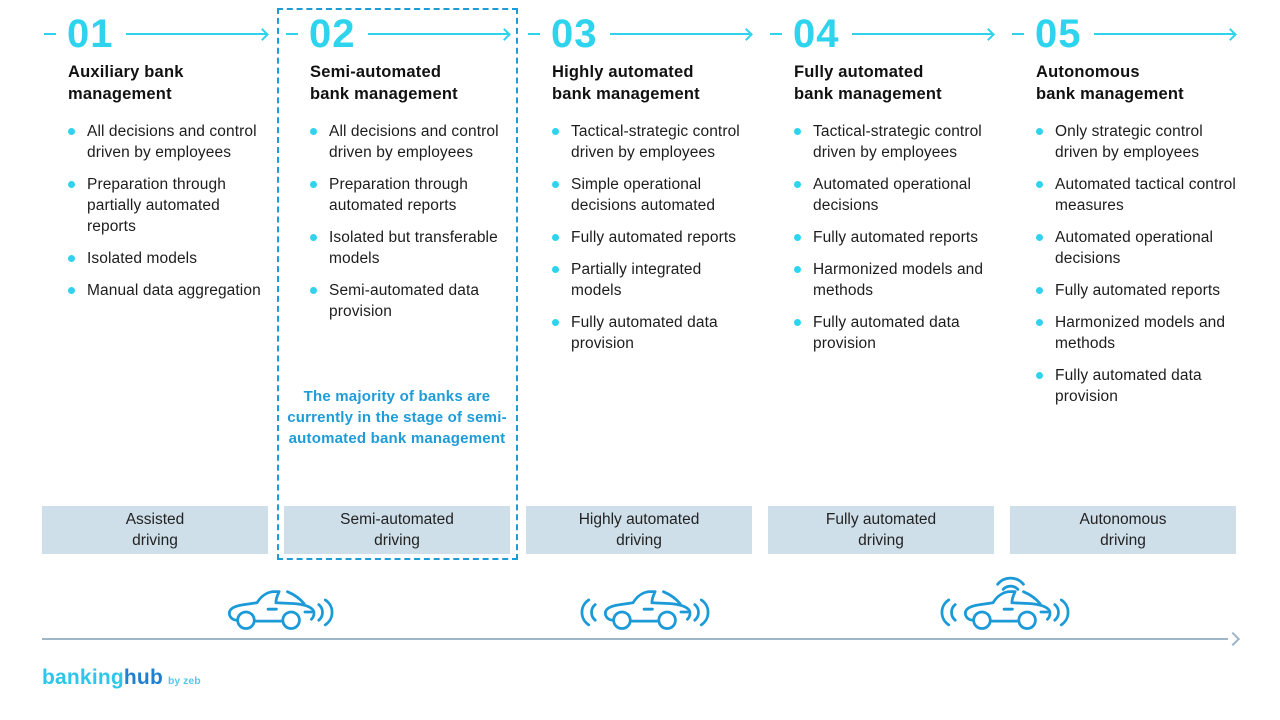 The height and width of the screenshot is (720, 1280). What do you see at coordinates (574, 34) in the screenshot?
I see `stage-number: 03` at bounding box center [574, 34].